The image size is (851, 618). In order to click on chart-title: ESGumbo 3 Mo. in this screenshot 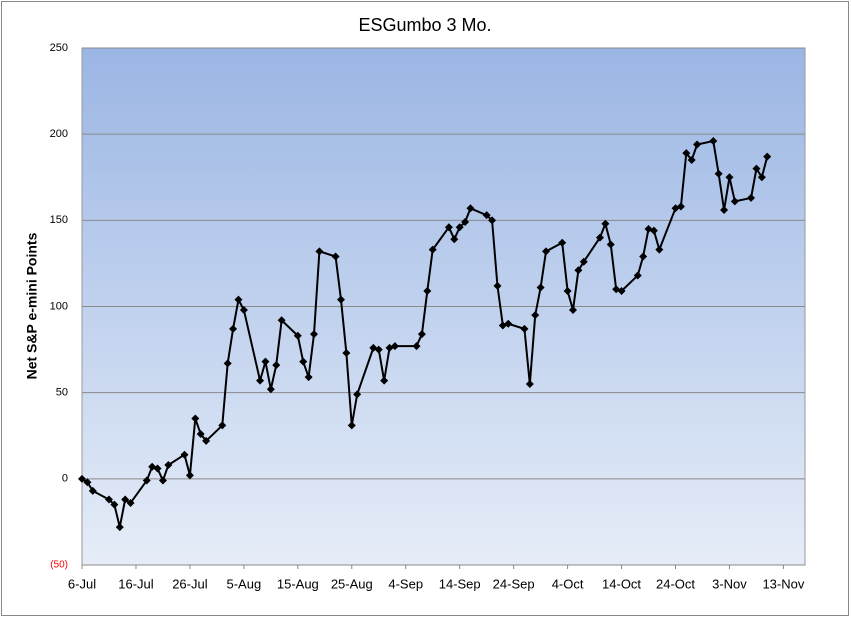, I will do `click(424, 25)`.